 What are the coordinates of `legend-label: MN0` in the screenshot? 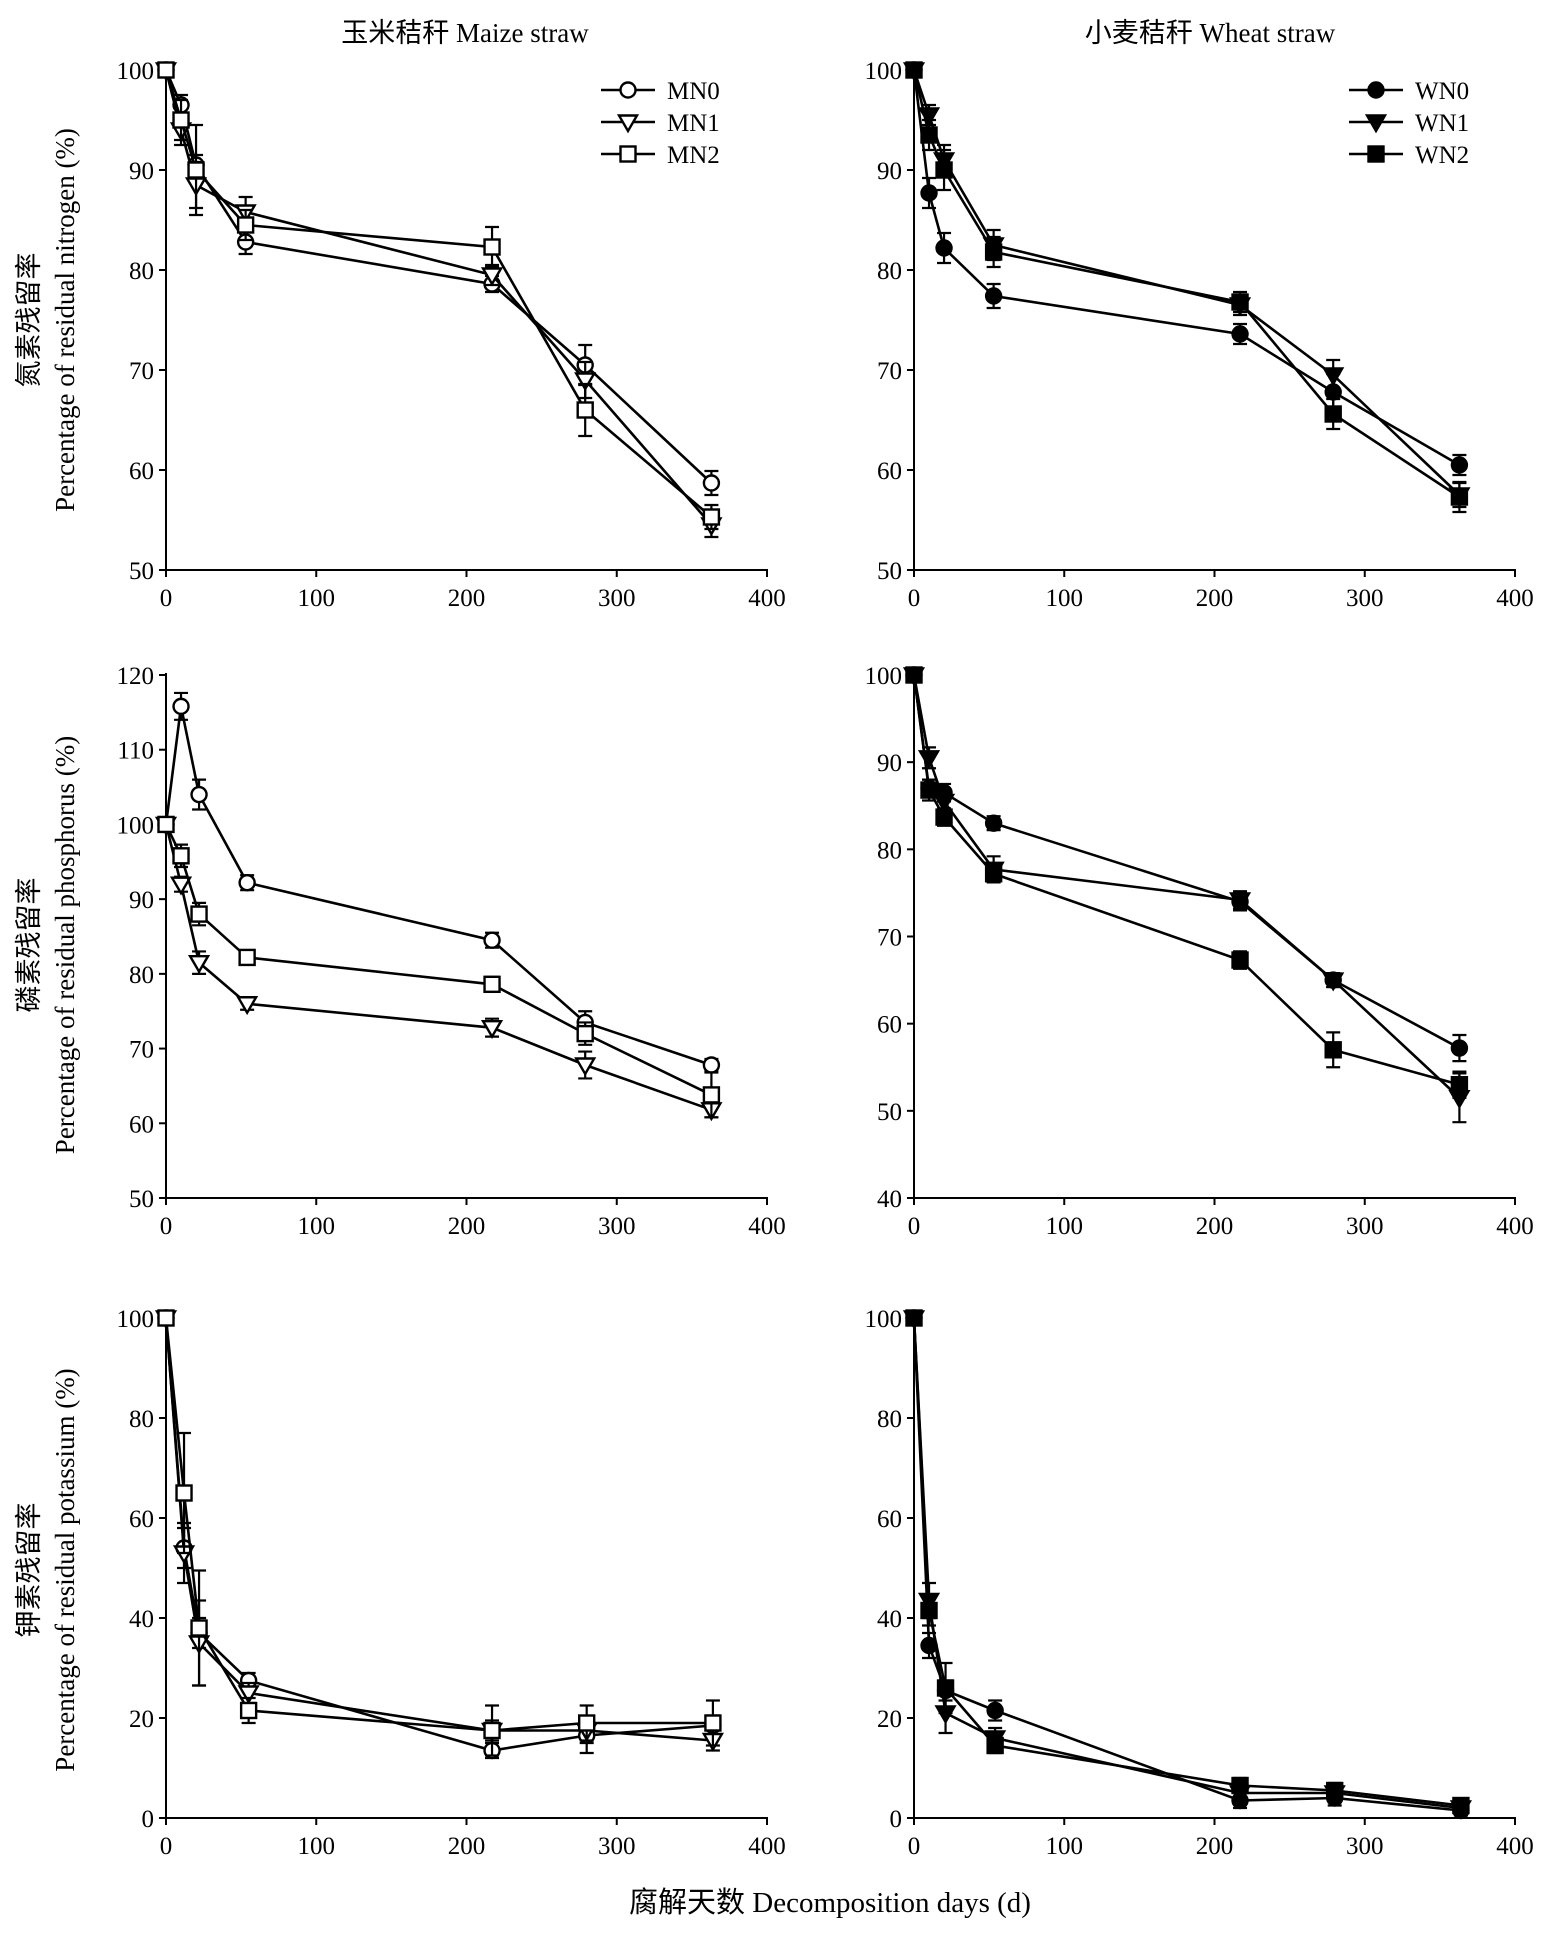 It's located at (693, 91).